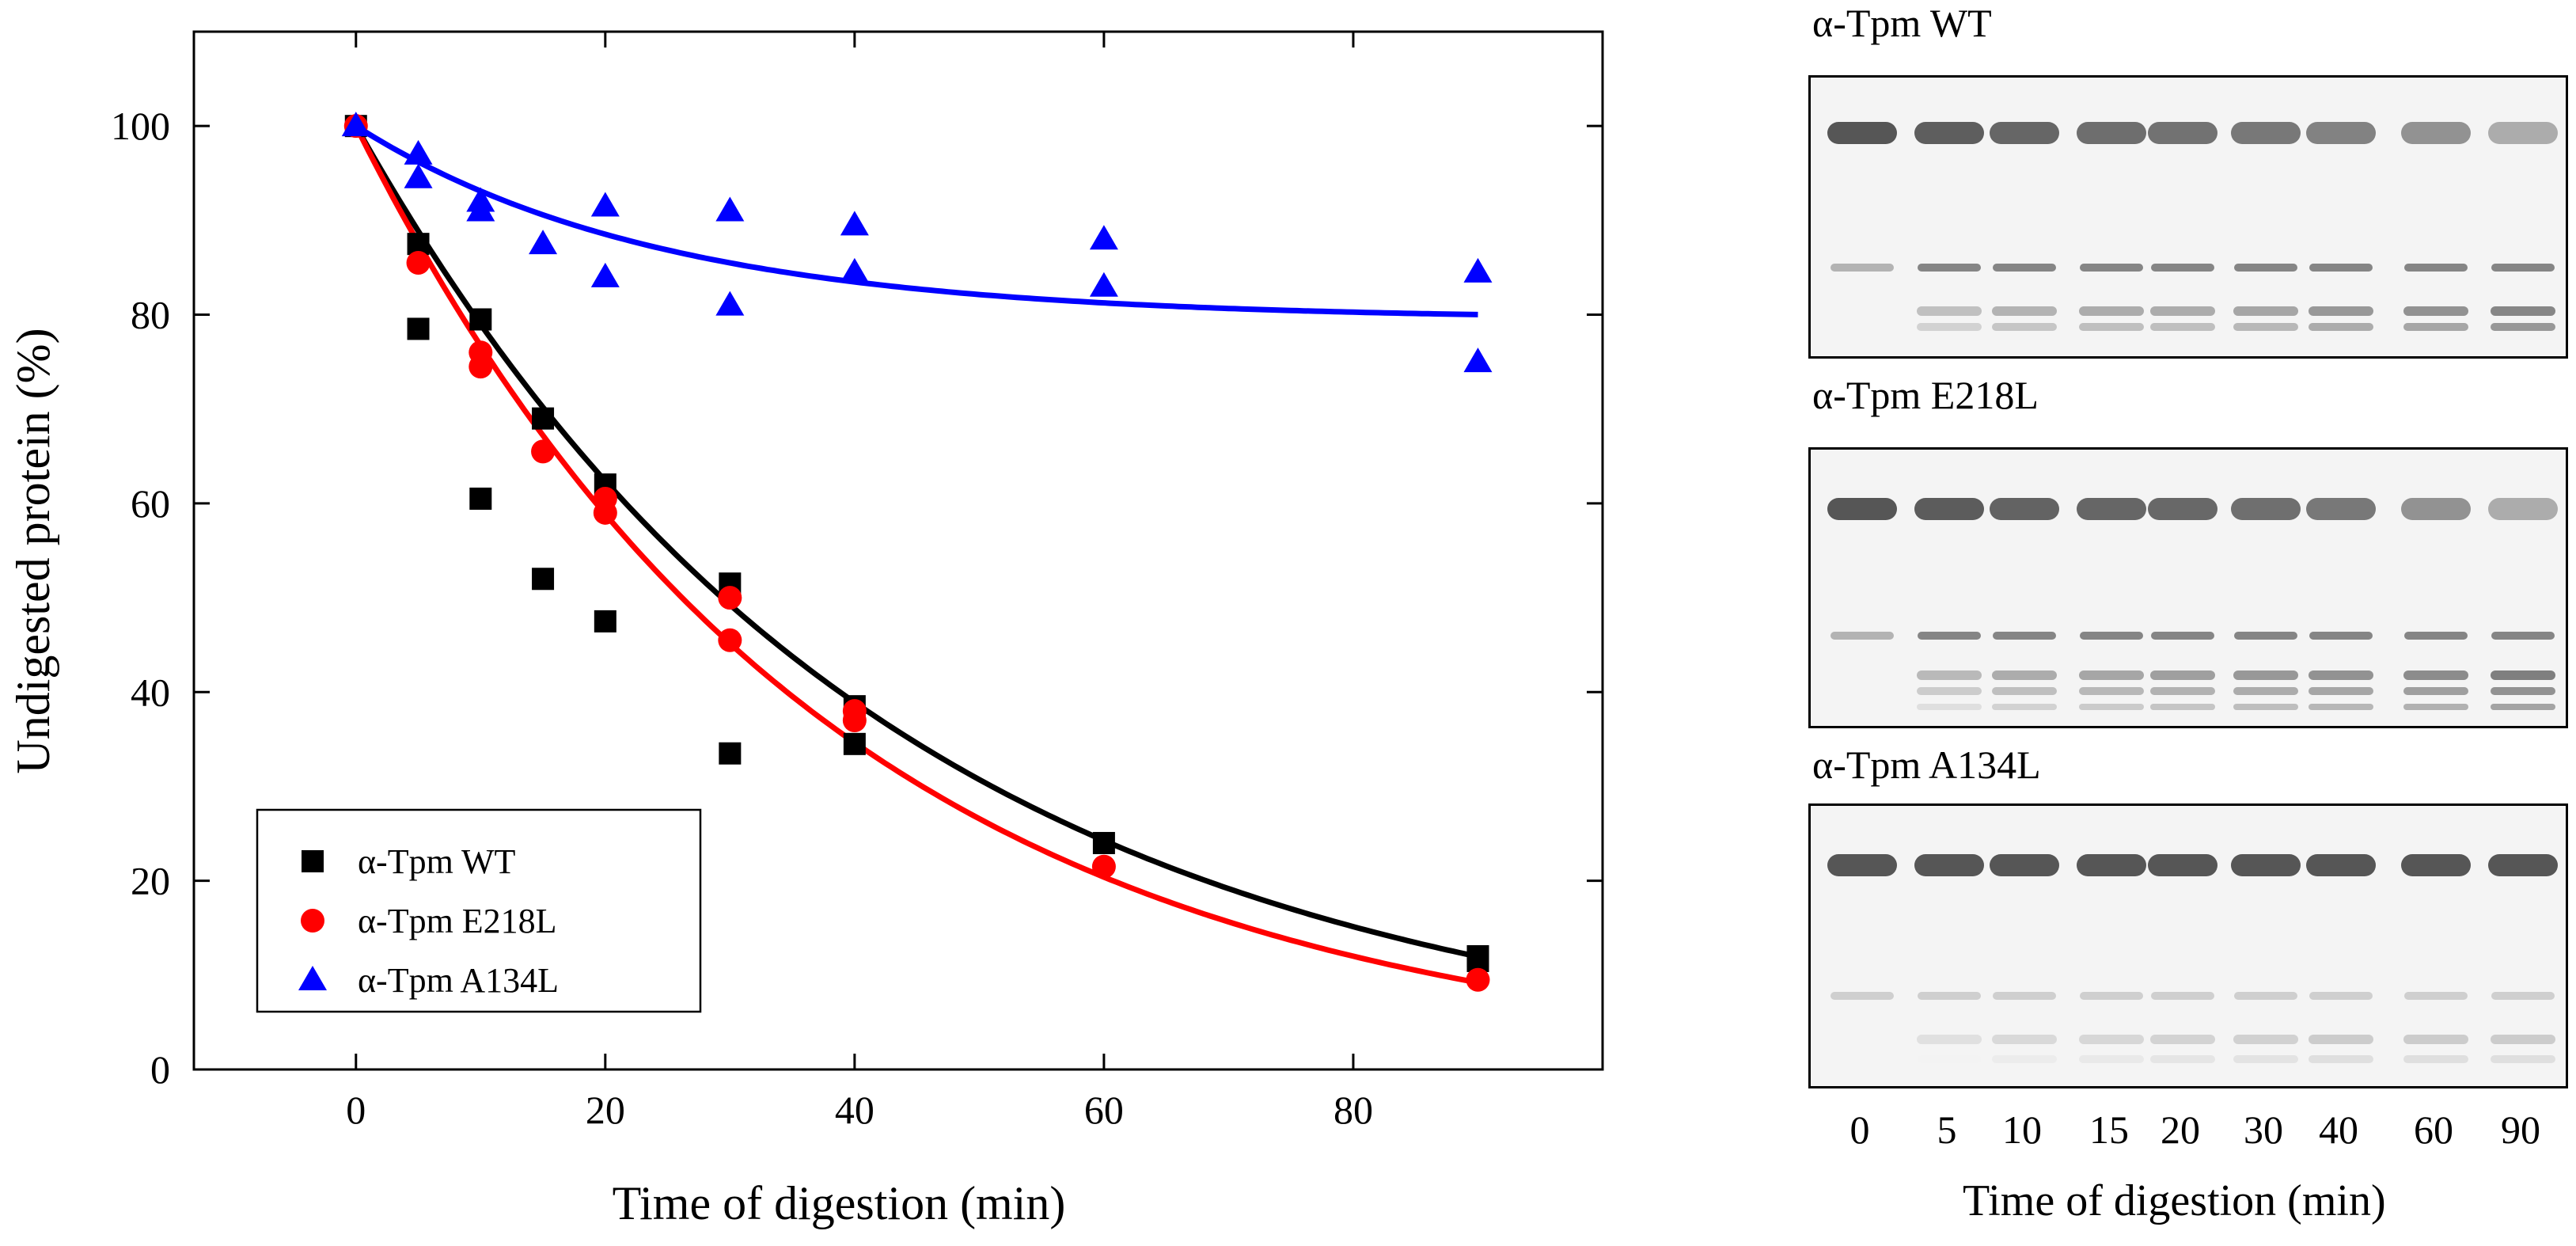  What do you see at coordinates (1859, 1129) in the screenshot?
I see `lane-label: 0` at bounding box center [1859, 1129].